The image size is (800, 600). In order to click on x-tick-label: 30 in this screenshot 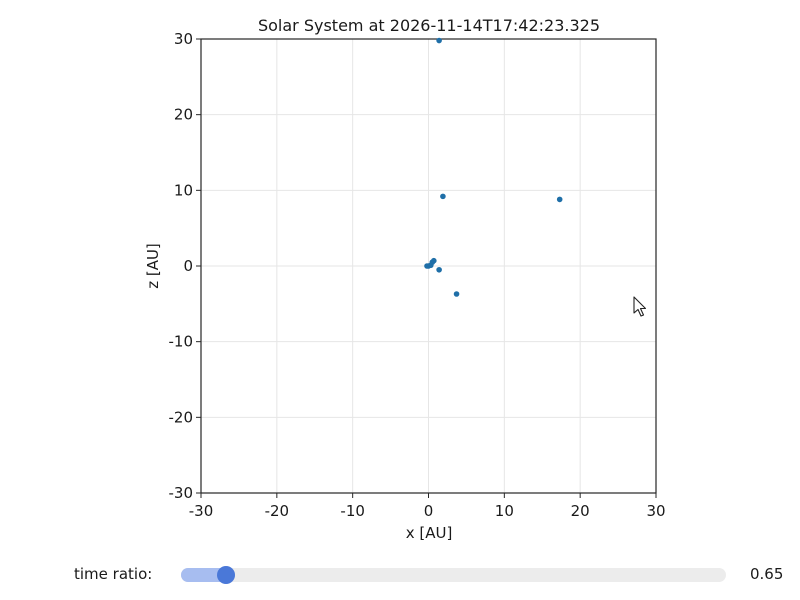, I will do `click(655, 511)`.